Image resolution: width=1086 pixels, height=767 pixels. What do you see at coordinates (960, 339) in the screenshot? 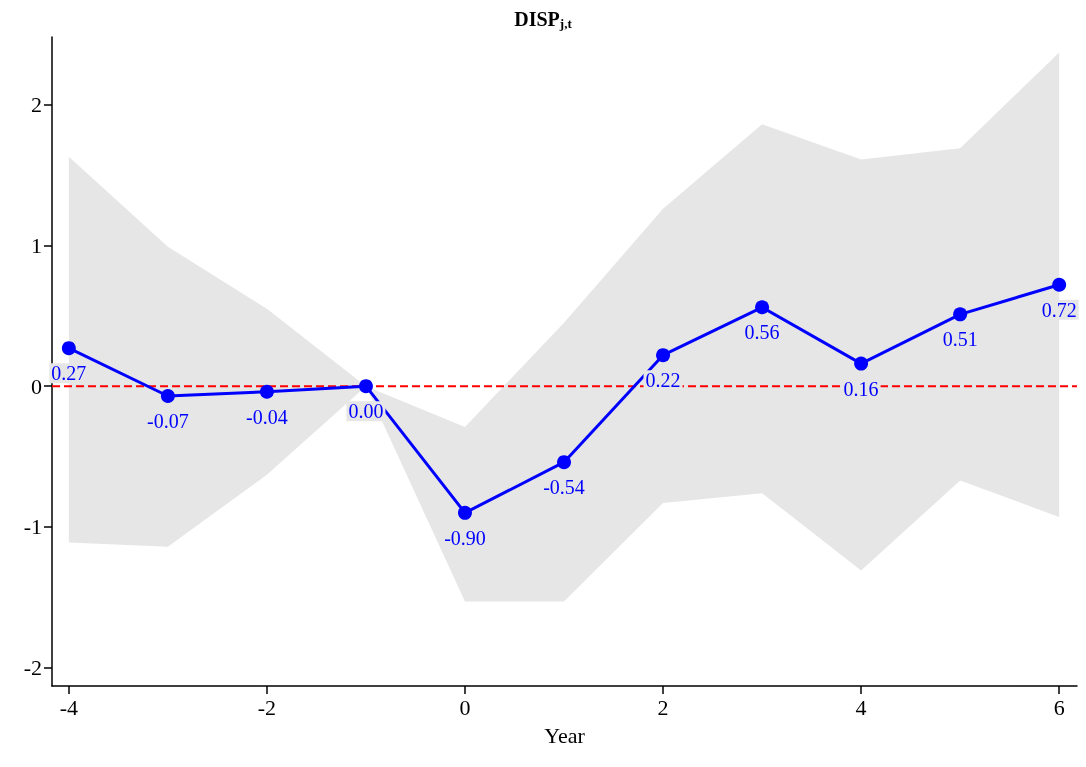
I see `data-label: 0.51` at bounding box center [960, 339].